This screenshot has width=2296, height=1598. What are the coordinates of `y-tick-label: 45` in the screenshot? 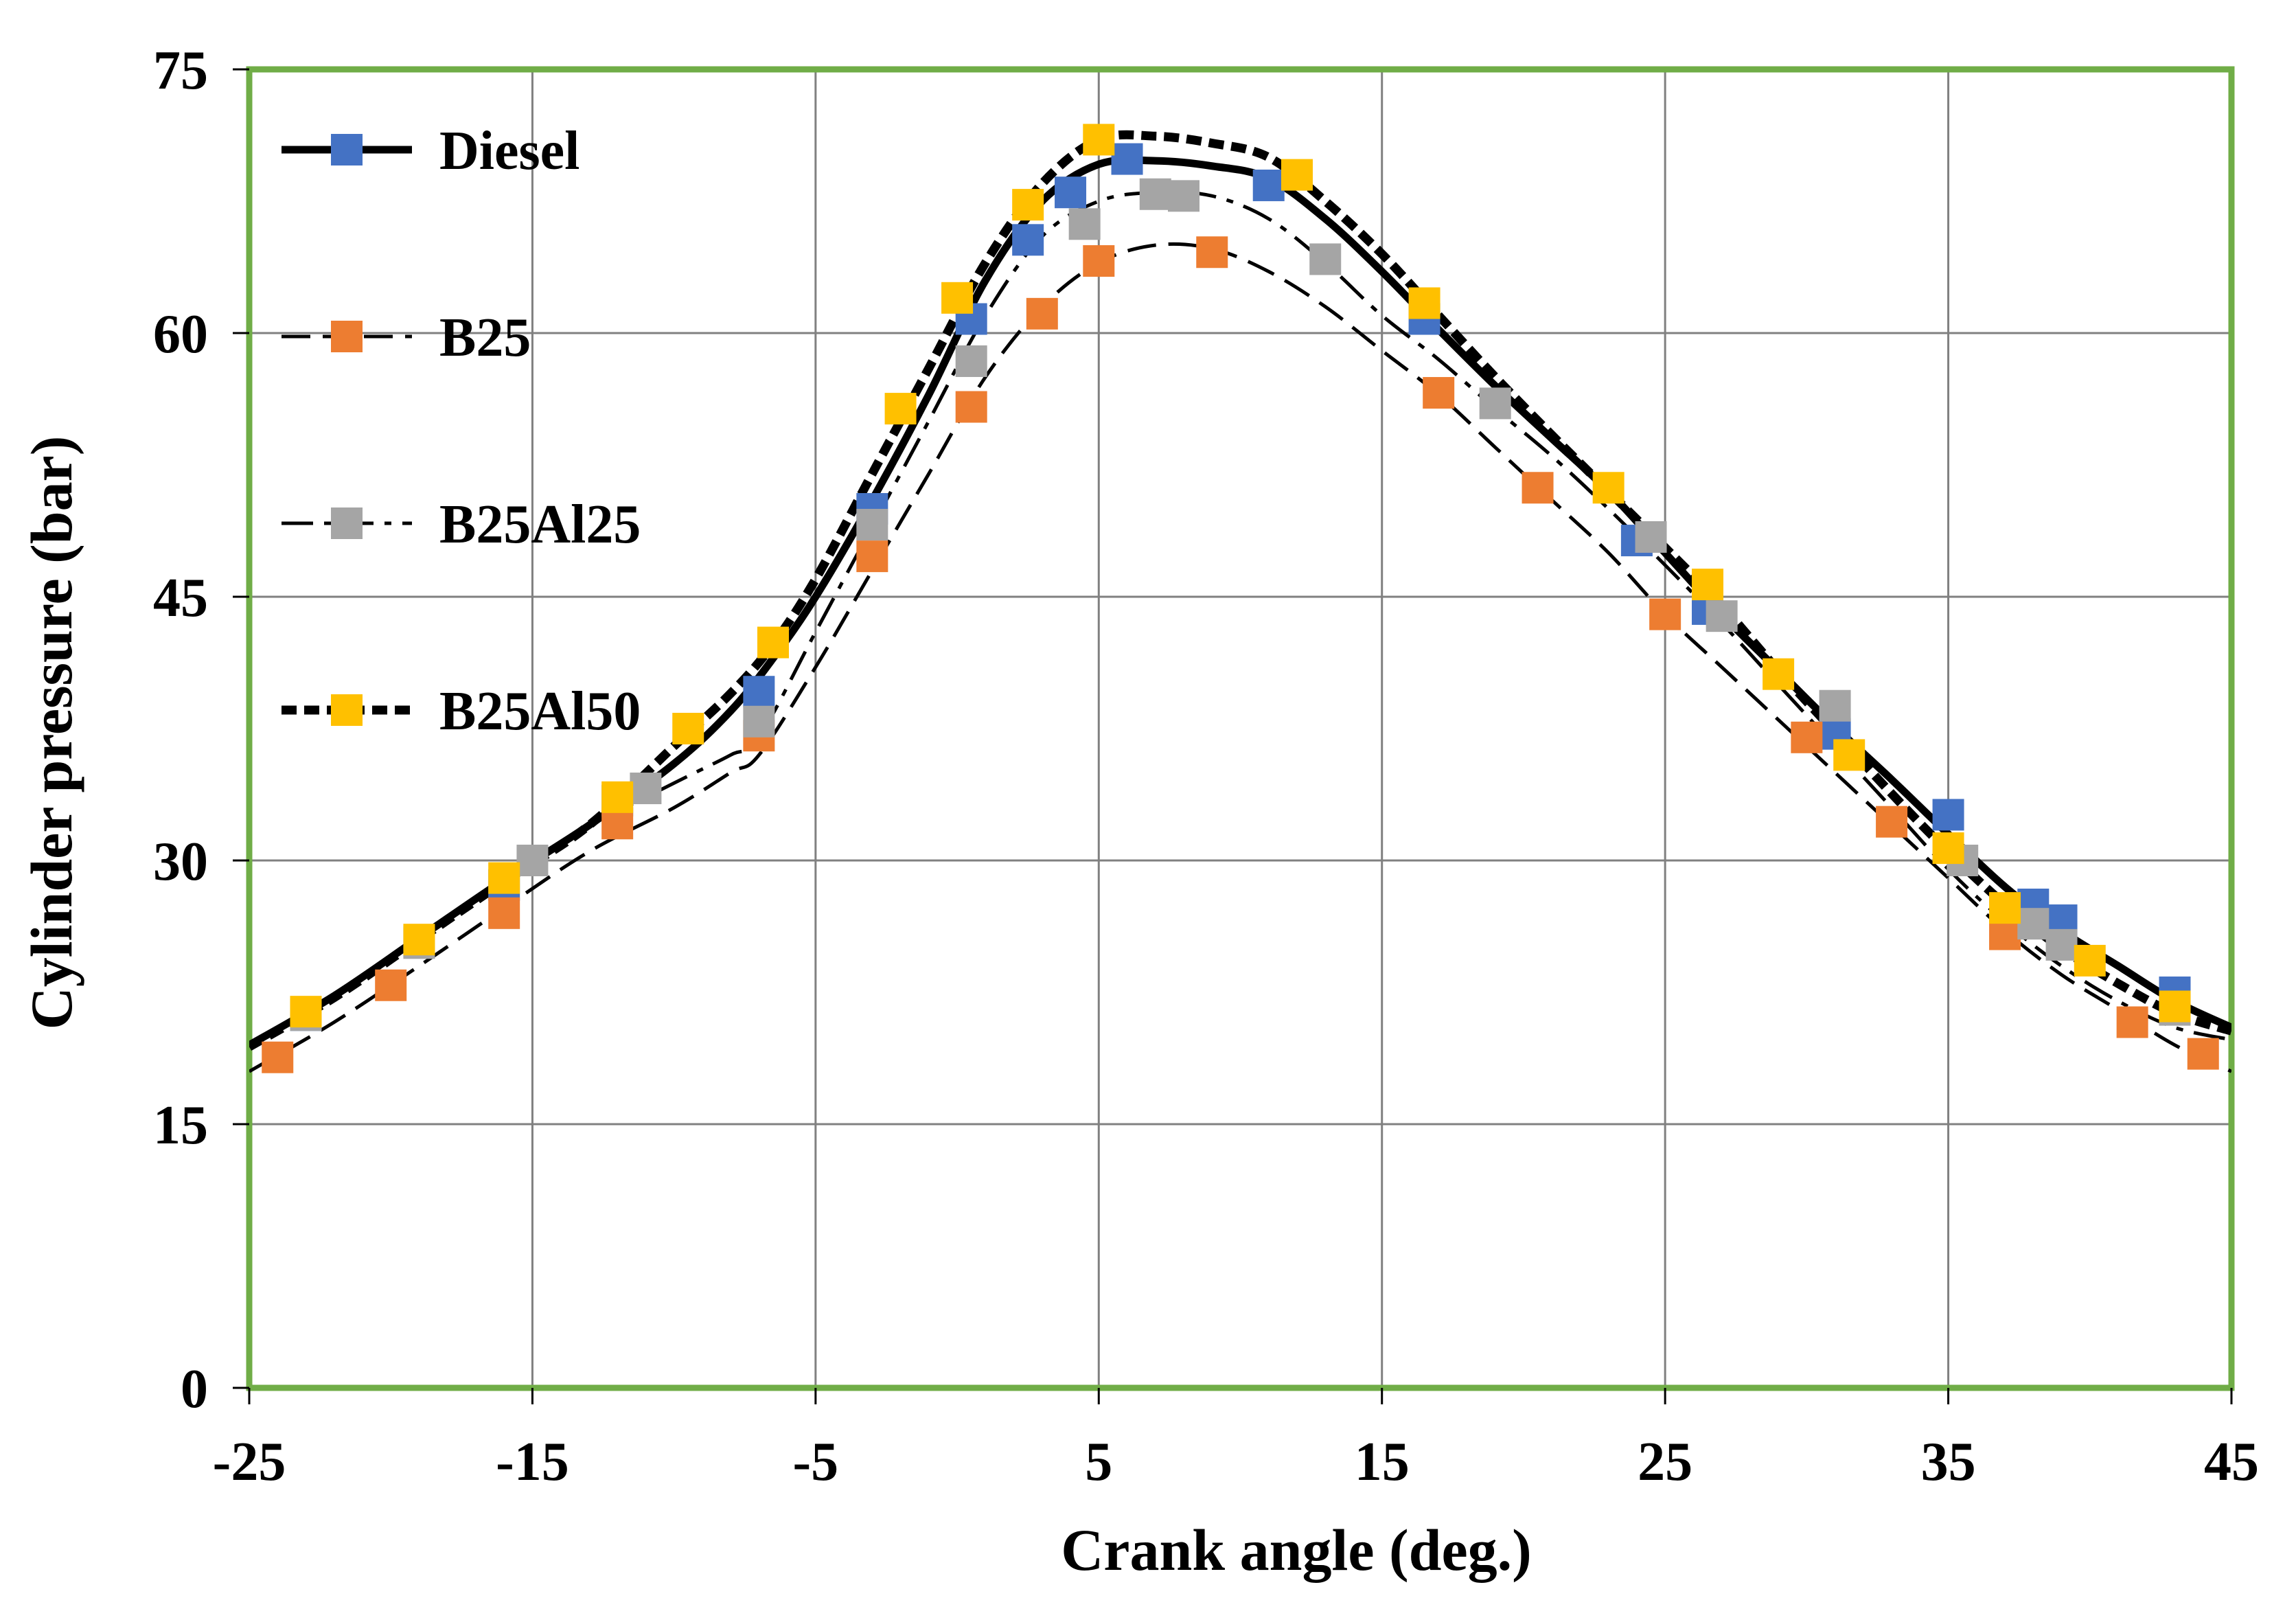 It's located at (180, 598).